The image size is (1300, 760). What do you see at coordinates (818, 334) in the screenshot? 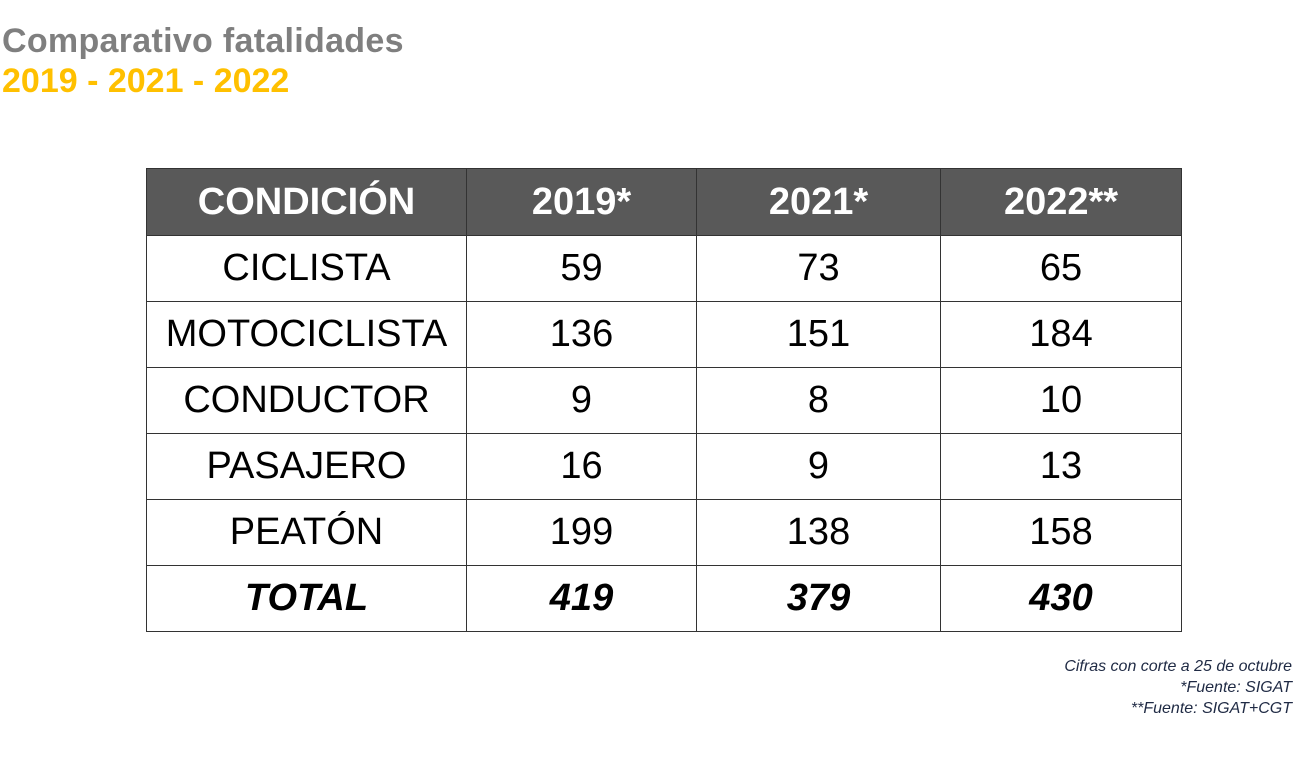
I see `cell-value: 151` at bounding box center [818, 334].